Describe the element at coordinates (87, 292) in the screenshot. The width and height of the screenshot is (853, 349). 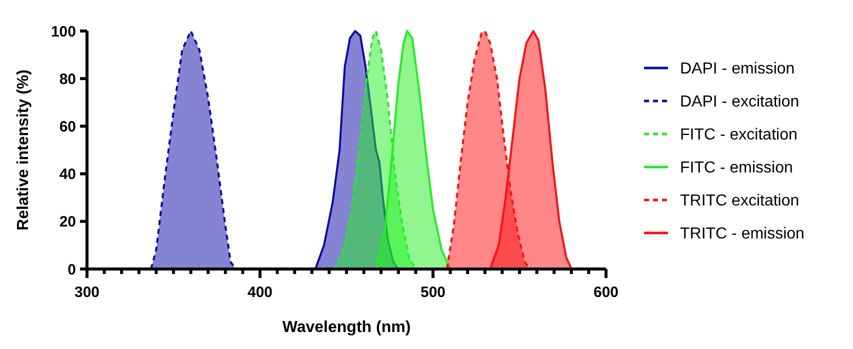
I see `x-tick-label: 300` at that location.